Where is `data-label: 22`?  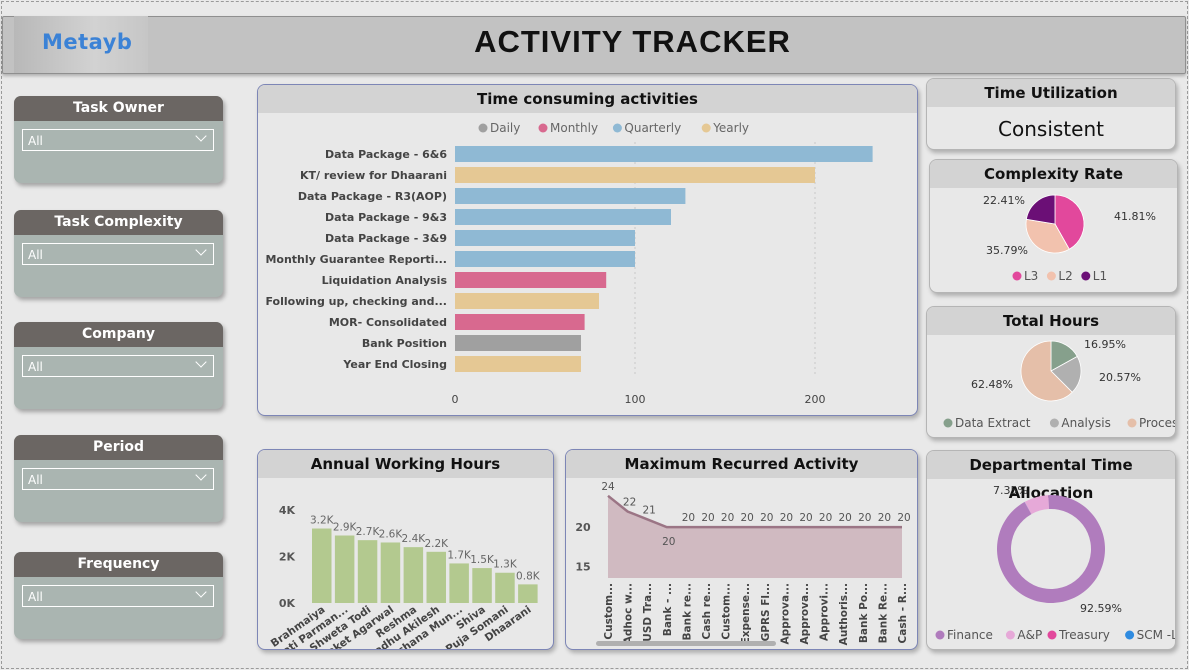
data-label: 22 is located at coordinates (629, 502).